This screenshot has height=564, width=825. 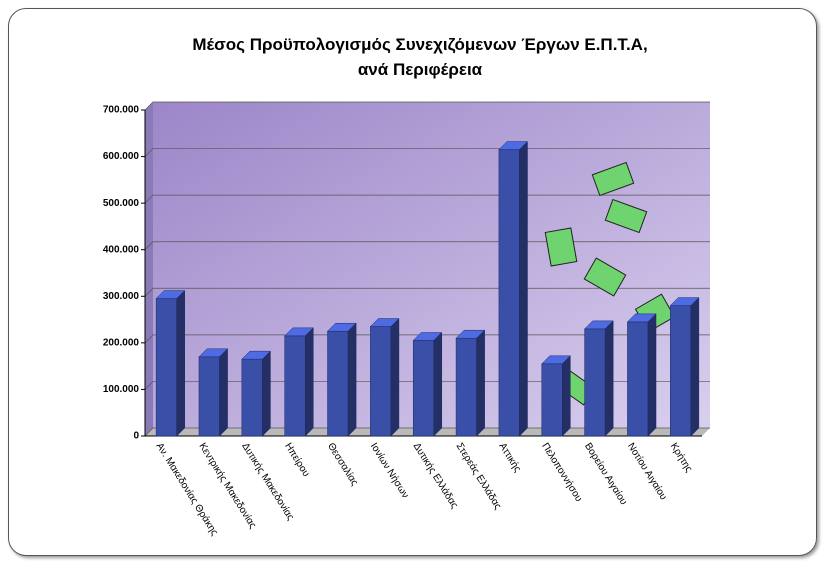 What do you see at coordinates (562, 472) in the screenshot?
I see `x-tick-label: Πελοποννήσου` at bounding box center [562, 472].